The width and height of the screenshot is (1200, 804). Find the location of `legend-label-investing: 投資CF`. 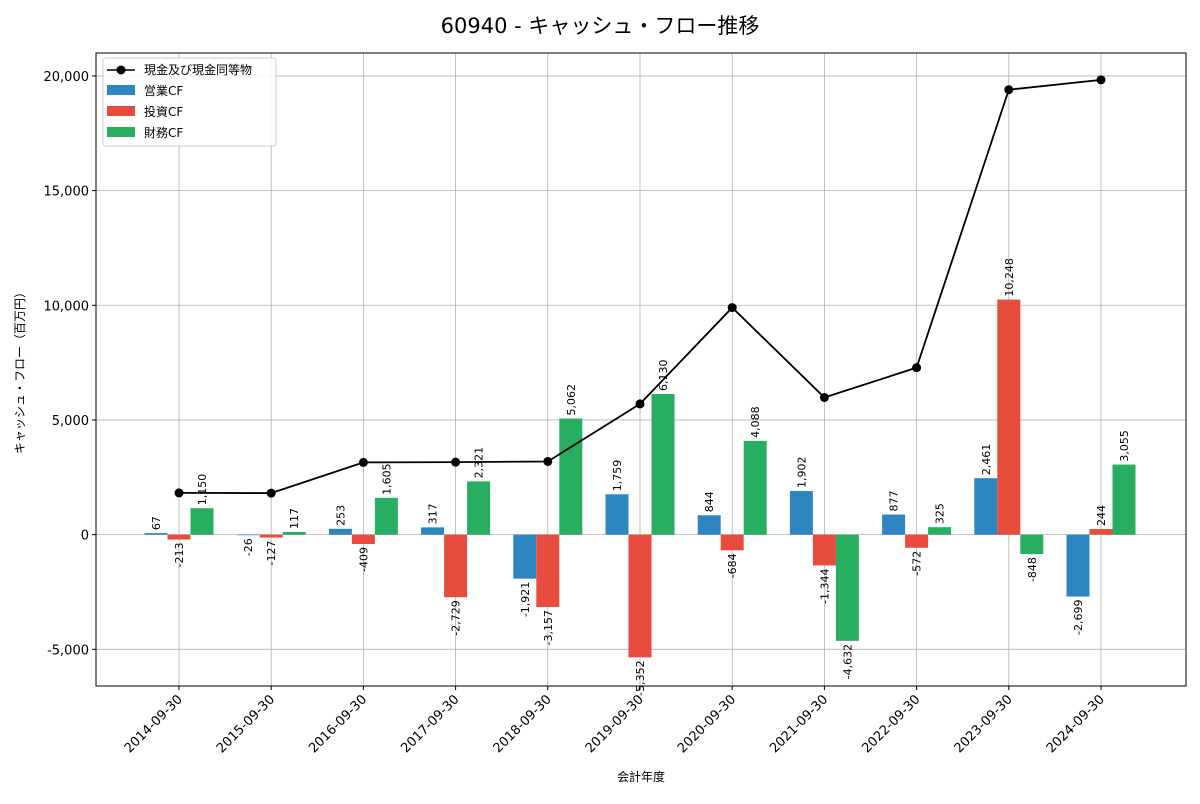

legend-label-investing: 投資CF is located at coordinates (163, 111).